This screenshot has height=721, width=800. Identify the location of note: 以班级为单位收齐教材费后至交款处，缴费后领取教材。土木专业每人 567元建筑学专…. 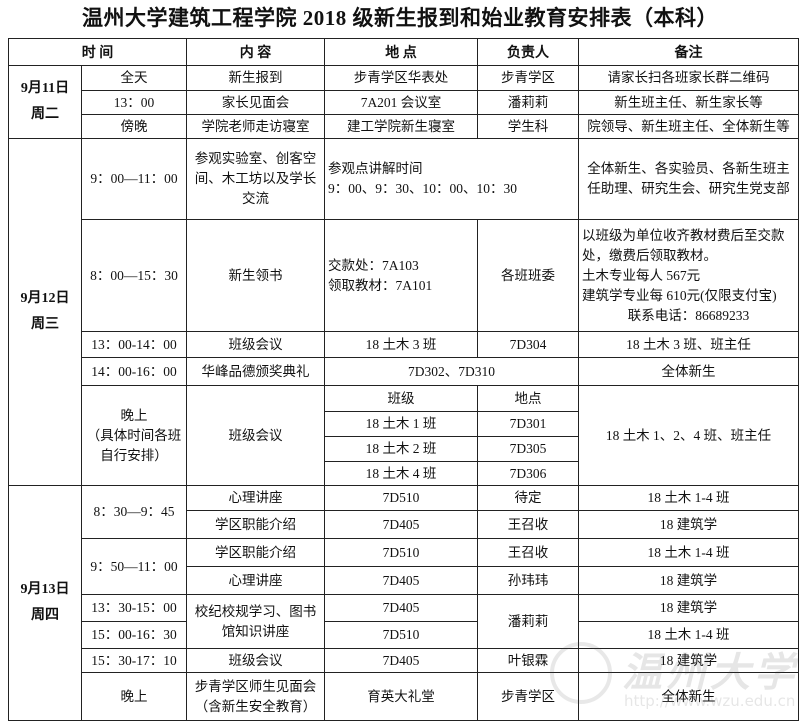
(688, 275).